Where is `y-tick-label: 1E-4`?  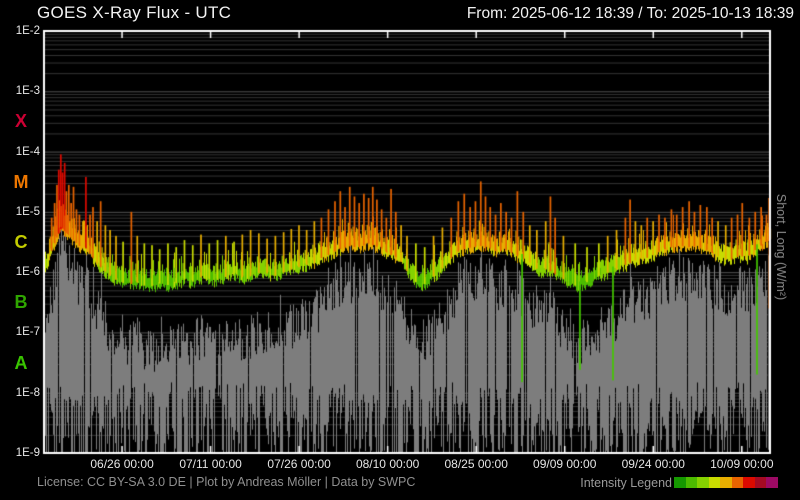
y-tick-label: 1E-4 is located at coordinates (27, 151).